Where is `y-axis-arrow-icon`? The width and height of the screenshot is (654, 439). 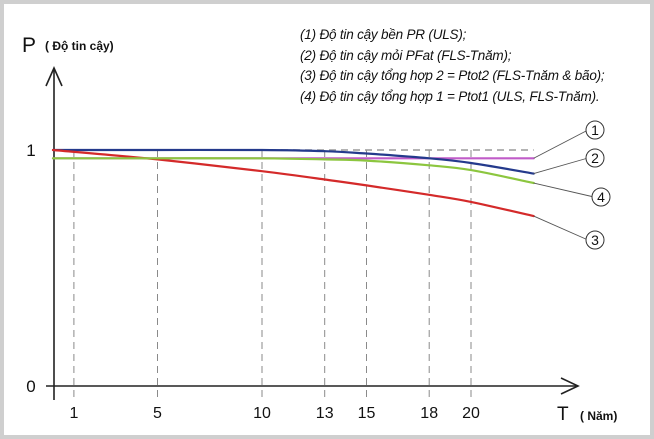 y-axis-arrow-icon is located at coordinates (54, 76).